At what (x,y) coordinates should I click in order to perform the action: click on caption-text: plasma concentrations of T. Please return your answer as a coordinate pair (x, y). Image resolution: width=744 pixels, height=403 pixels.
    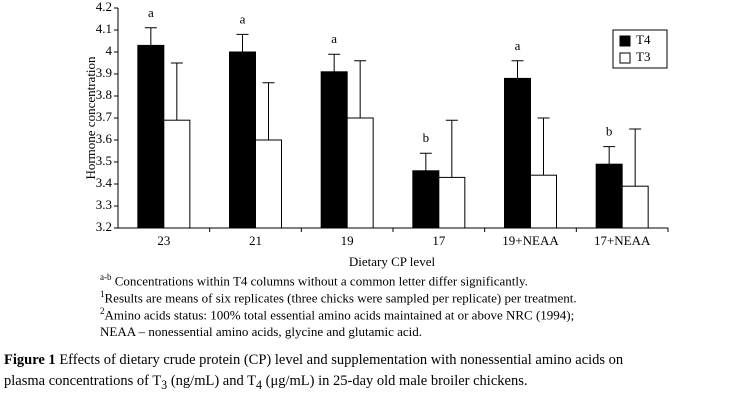
    Looking at the image, I should click on (83, 381).